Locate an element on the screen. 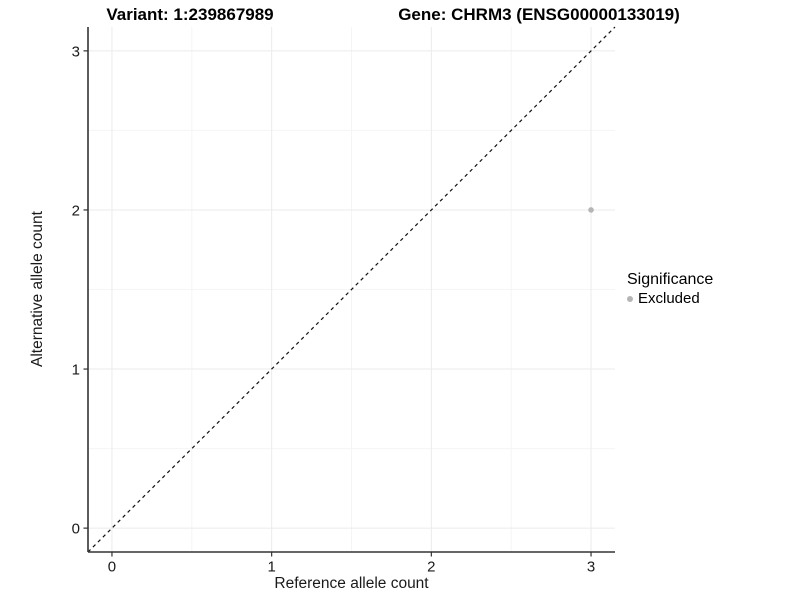 This screenshot has width=800, height=600. legend: Significance Excluded is located at coordinates (670, 289).